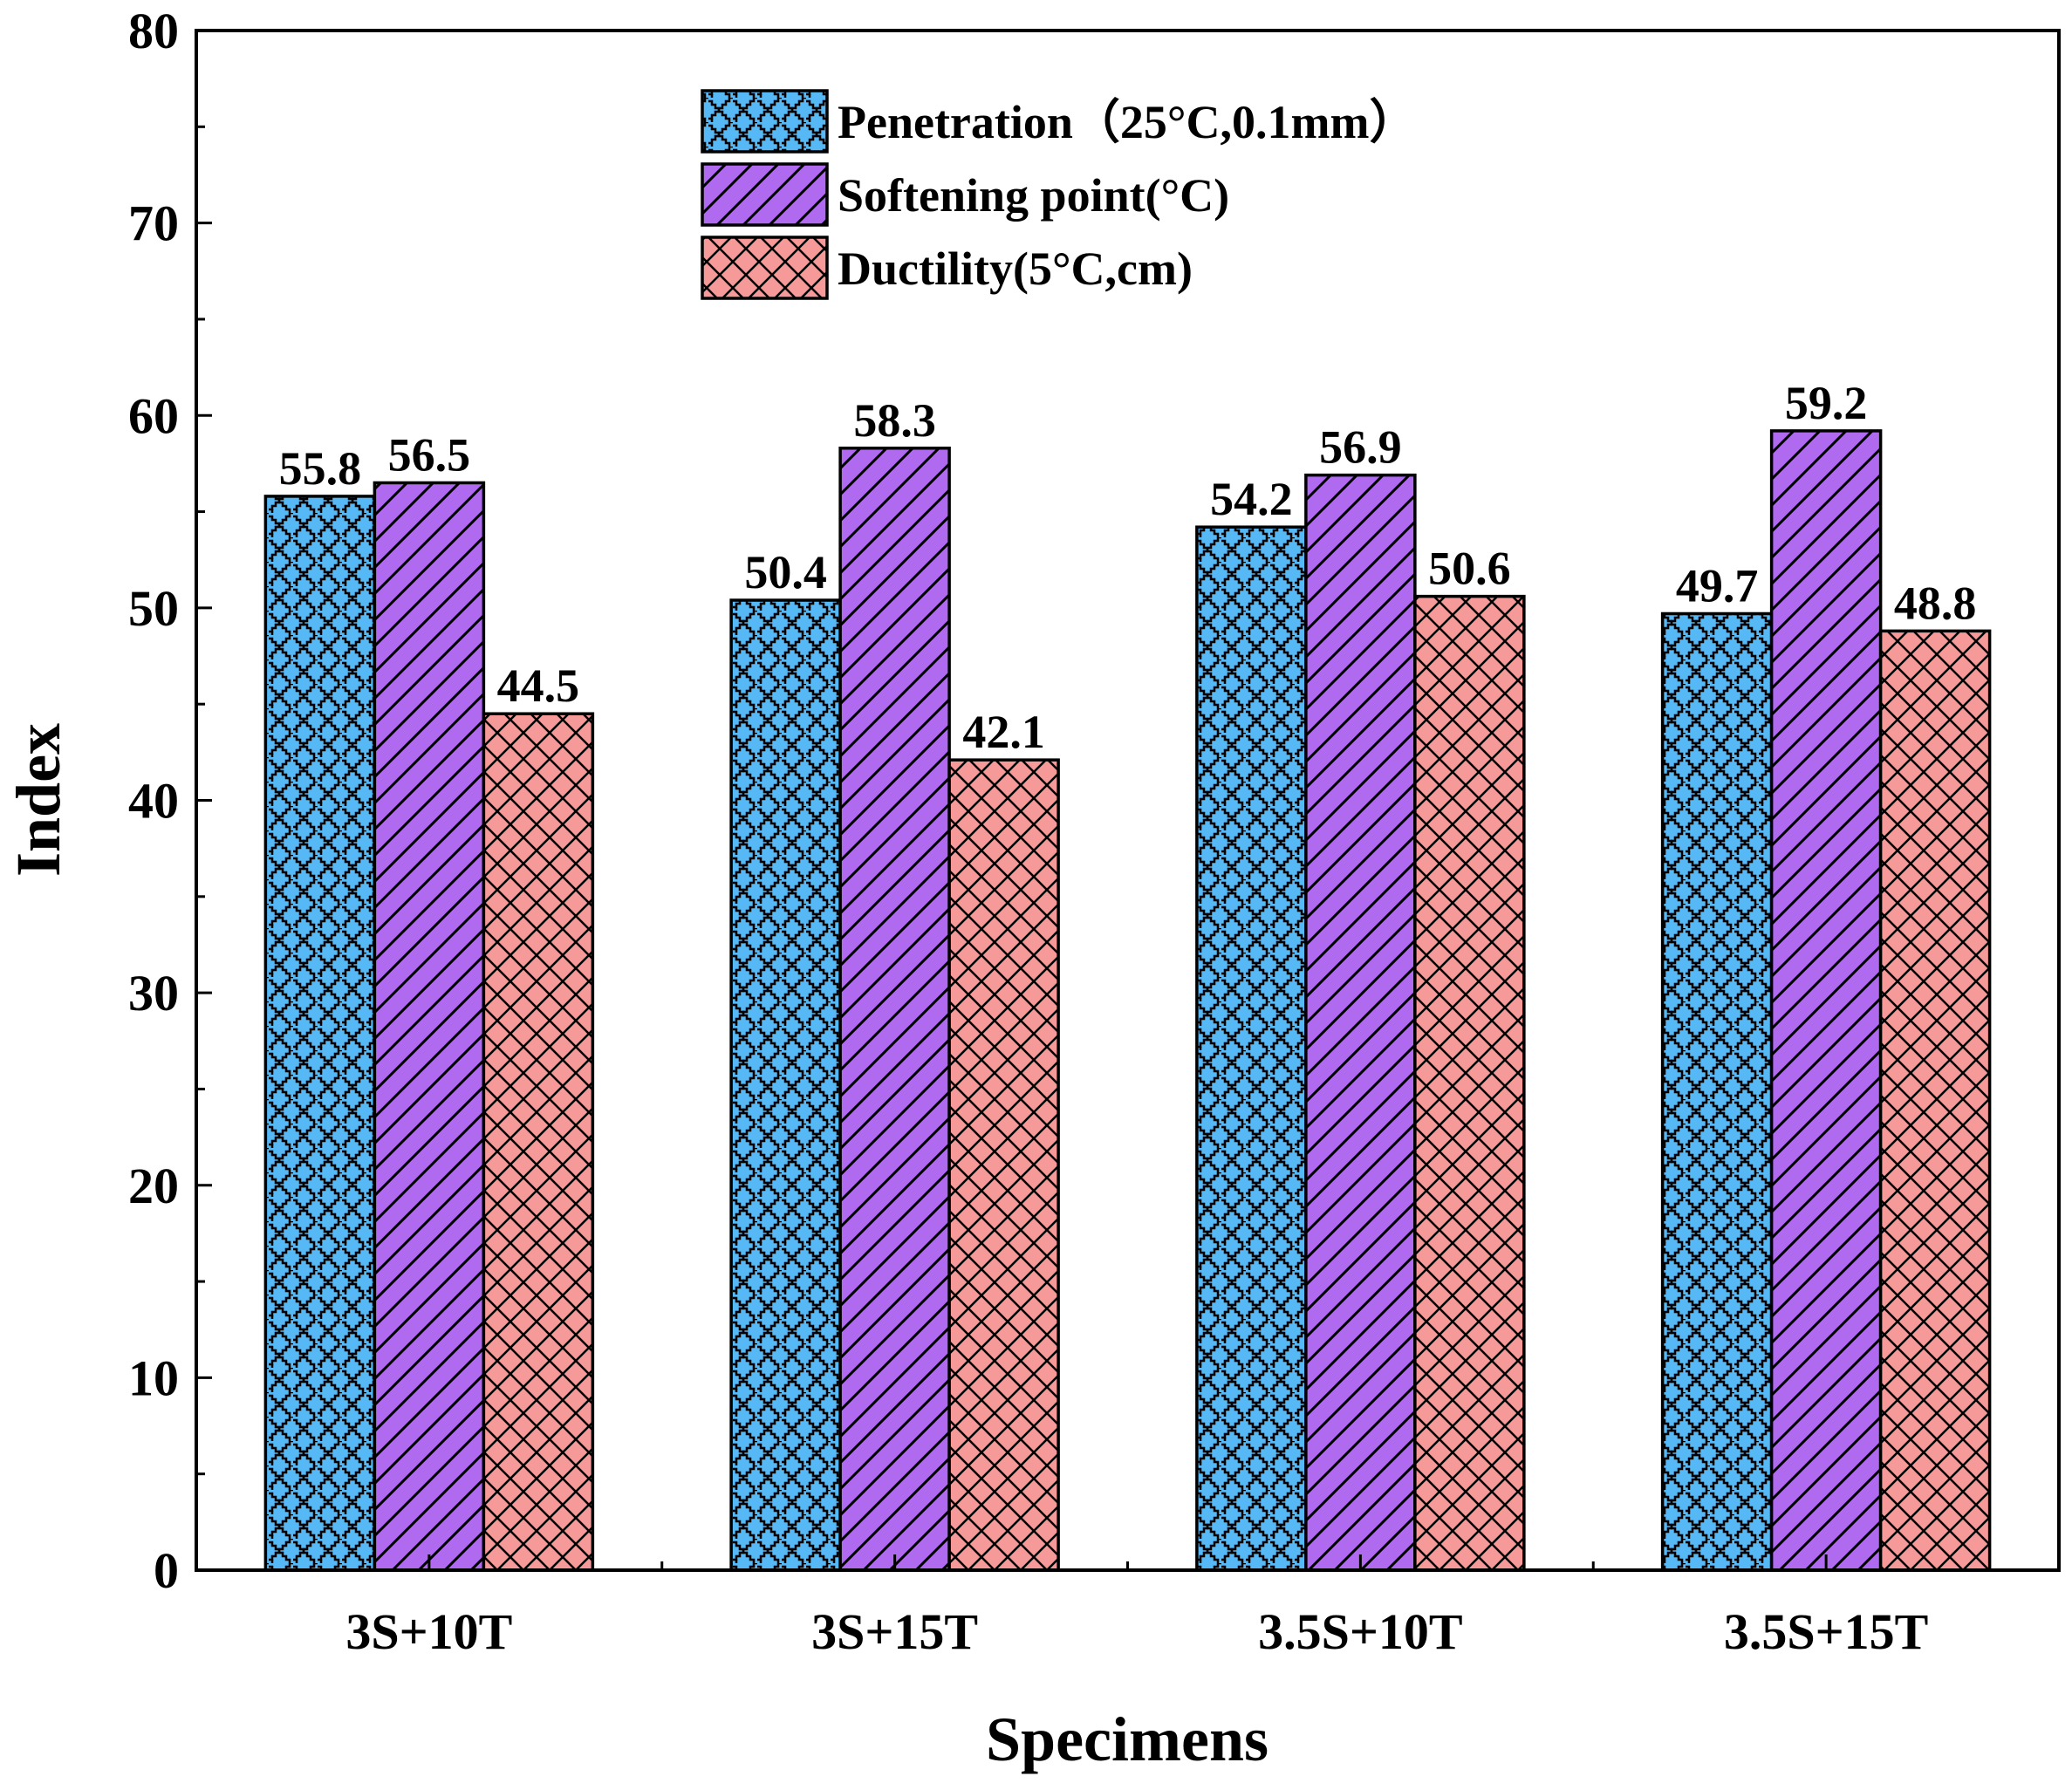 This screenshot has width=2072, height=1783. I want to click on data-label: 55.8, so click(321, 468).